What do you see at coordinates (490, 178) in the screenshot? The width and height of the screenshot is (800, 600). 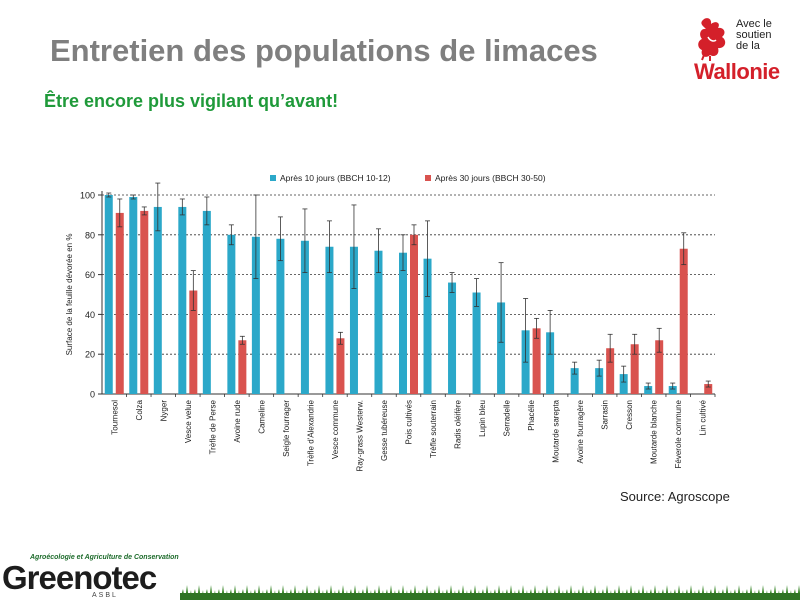 I see `legend-label: Après 30 jours (BBCH 30-50)` at bounding box center [490, 178].